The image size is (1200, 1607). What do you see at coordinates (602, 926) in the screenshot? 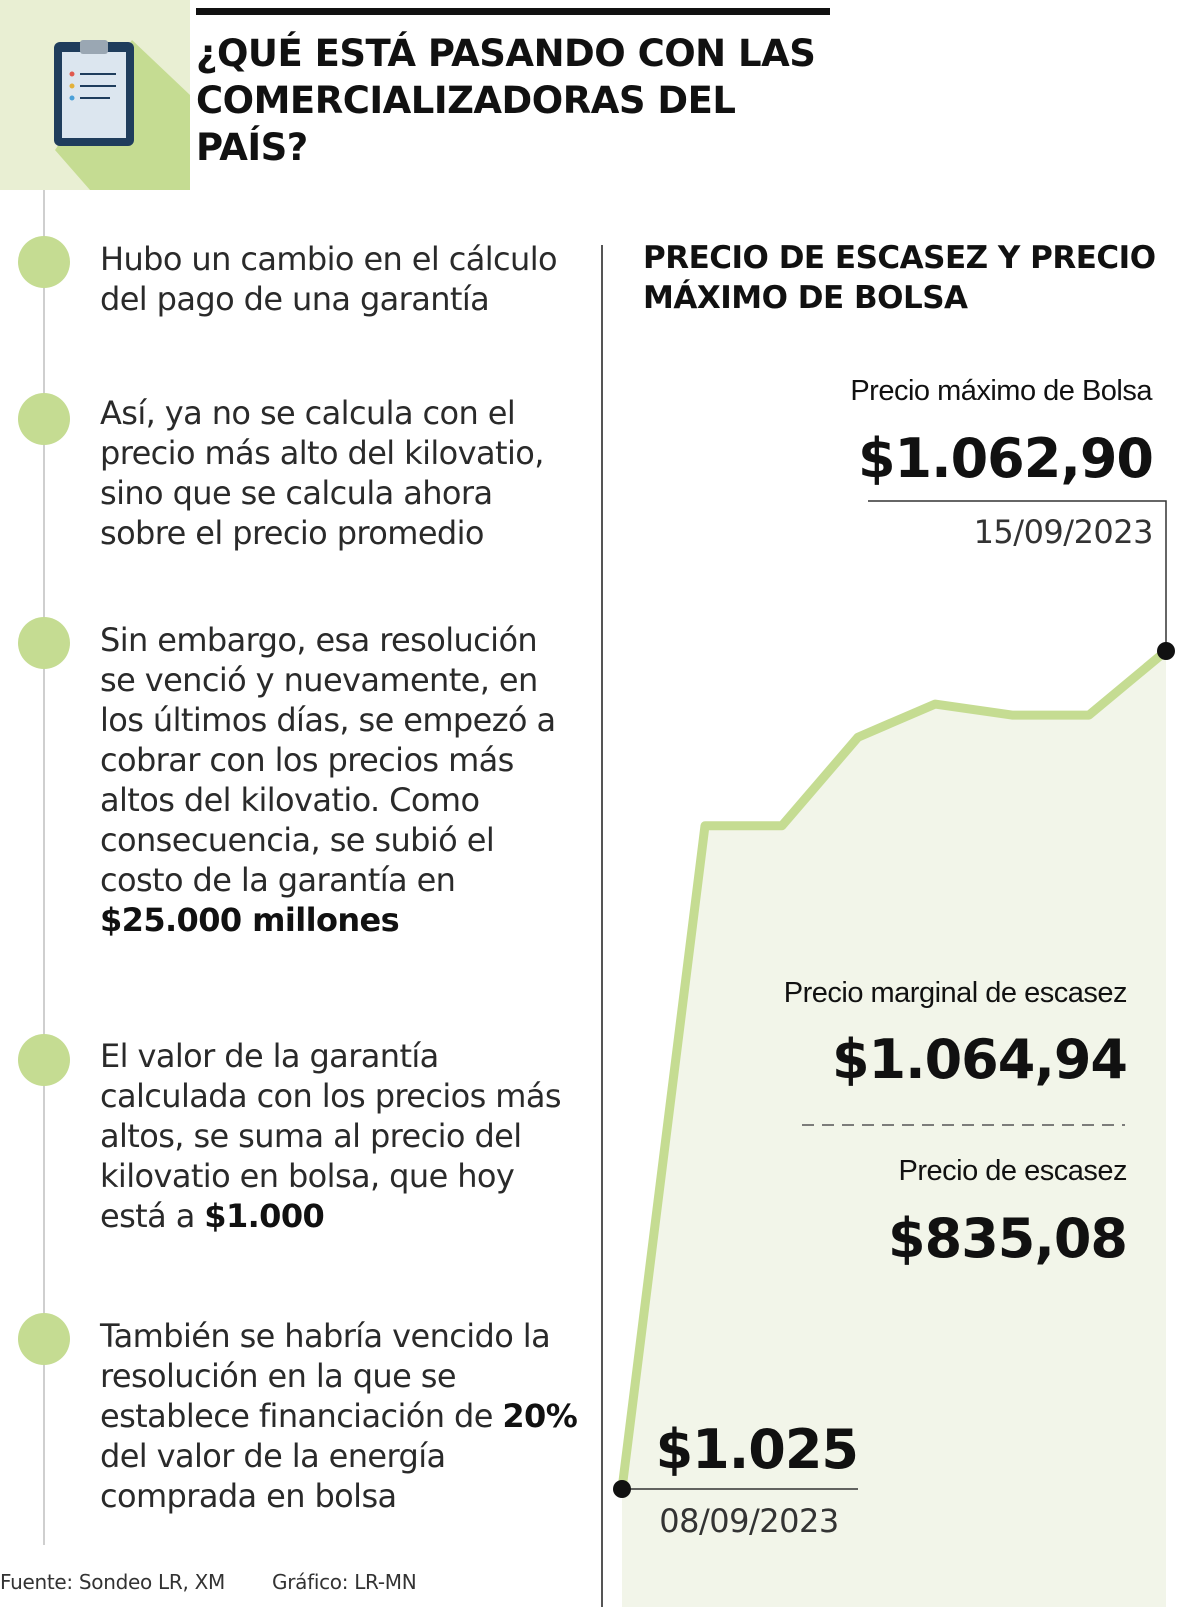
I see `column-divider` at bounding box center [602, 926].